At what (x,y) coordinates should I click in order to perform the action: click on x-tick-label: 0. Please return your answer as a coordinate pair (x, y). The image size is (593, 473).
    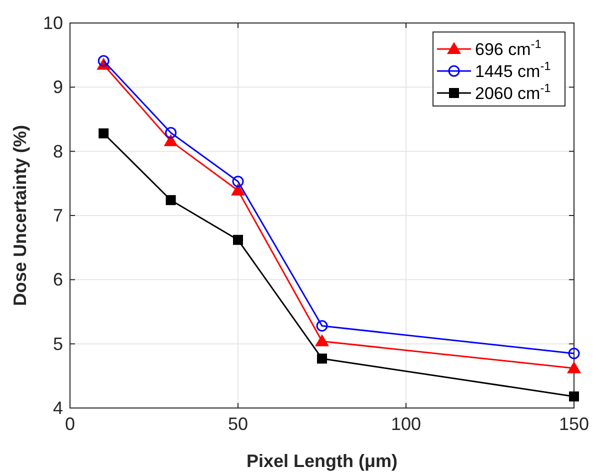
    Looking at the image, I should click on (70, 424).